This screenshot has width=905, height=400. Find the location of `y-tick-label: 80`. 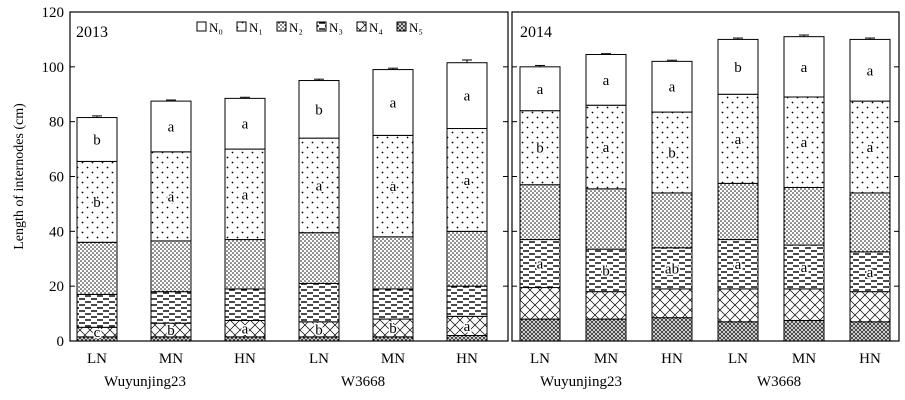

y-tick-label: 80 is located at coordinates (56, 123).